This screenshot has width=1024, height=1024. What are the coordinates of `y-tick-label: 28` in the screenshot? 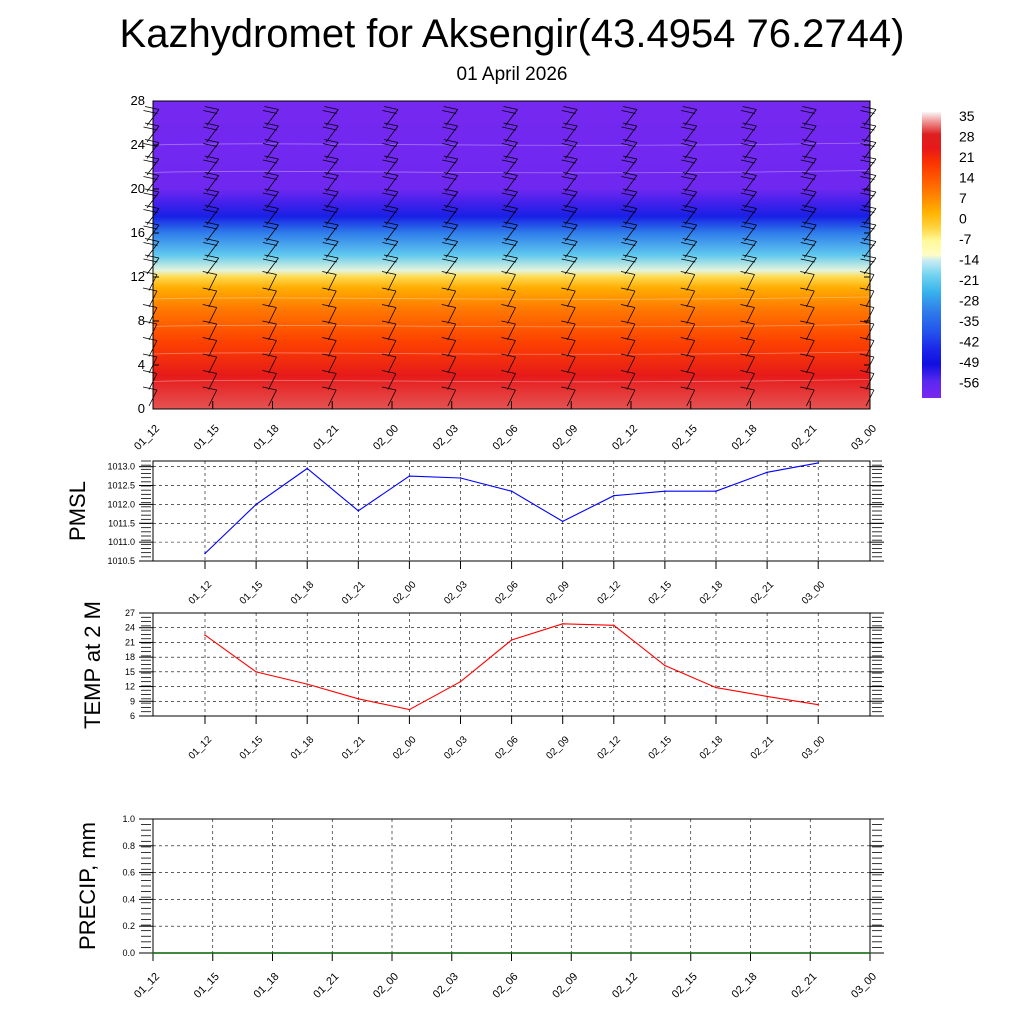 It's located at (138, 100).